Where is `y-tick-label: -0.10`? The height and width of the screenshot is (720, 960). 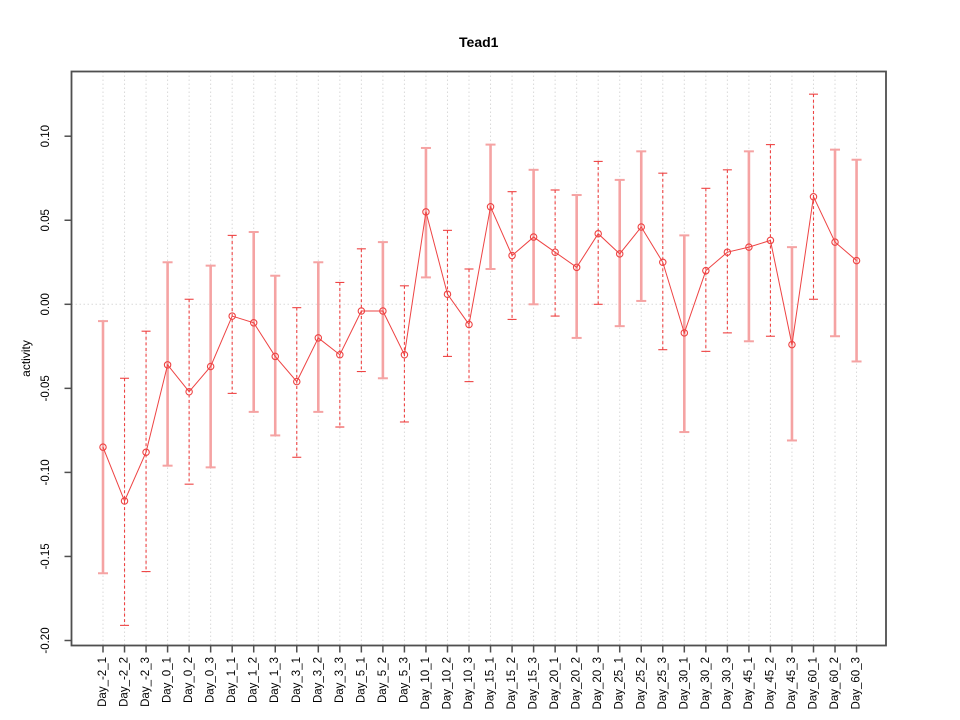
y-tick-label: -0.10 is located at coordinates (46, 472).